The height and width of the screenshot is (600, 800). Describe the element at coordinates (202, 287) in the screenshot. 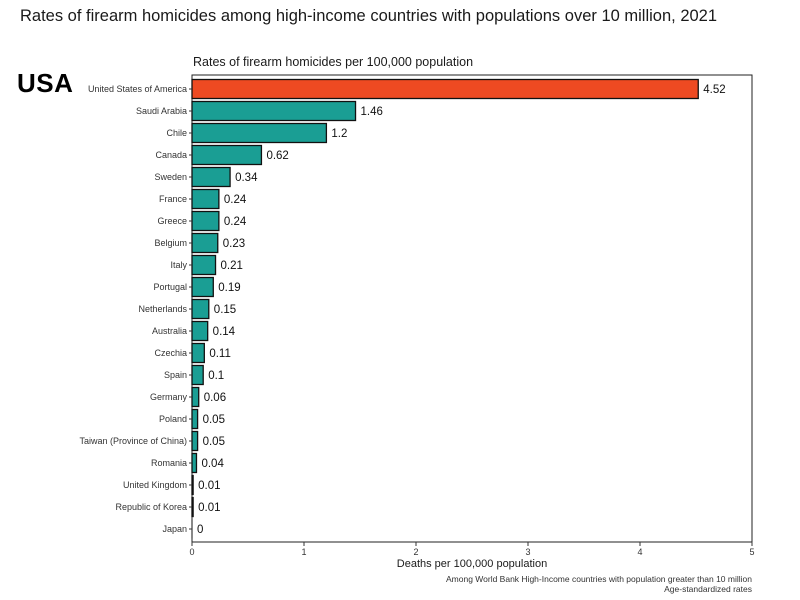

I see `bar-portugal` at that location.